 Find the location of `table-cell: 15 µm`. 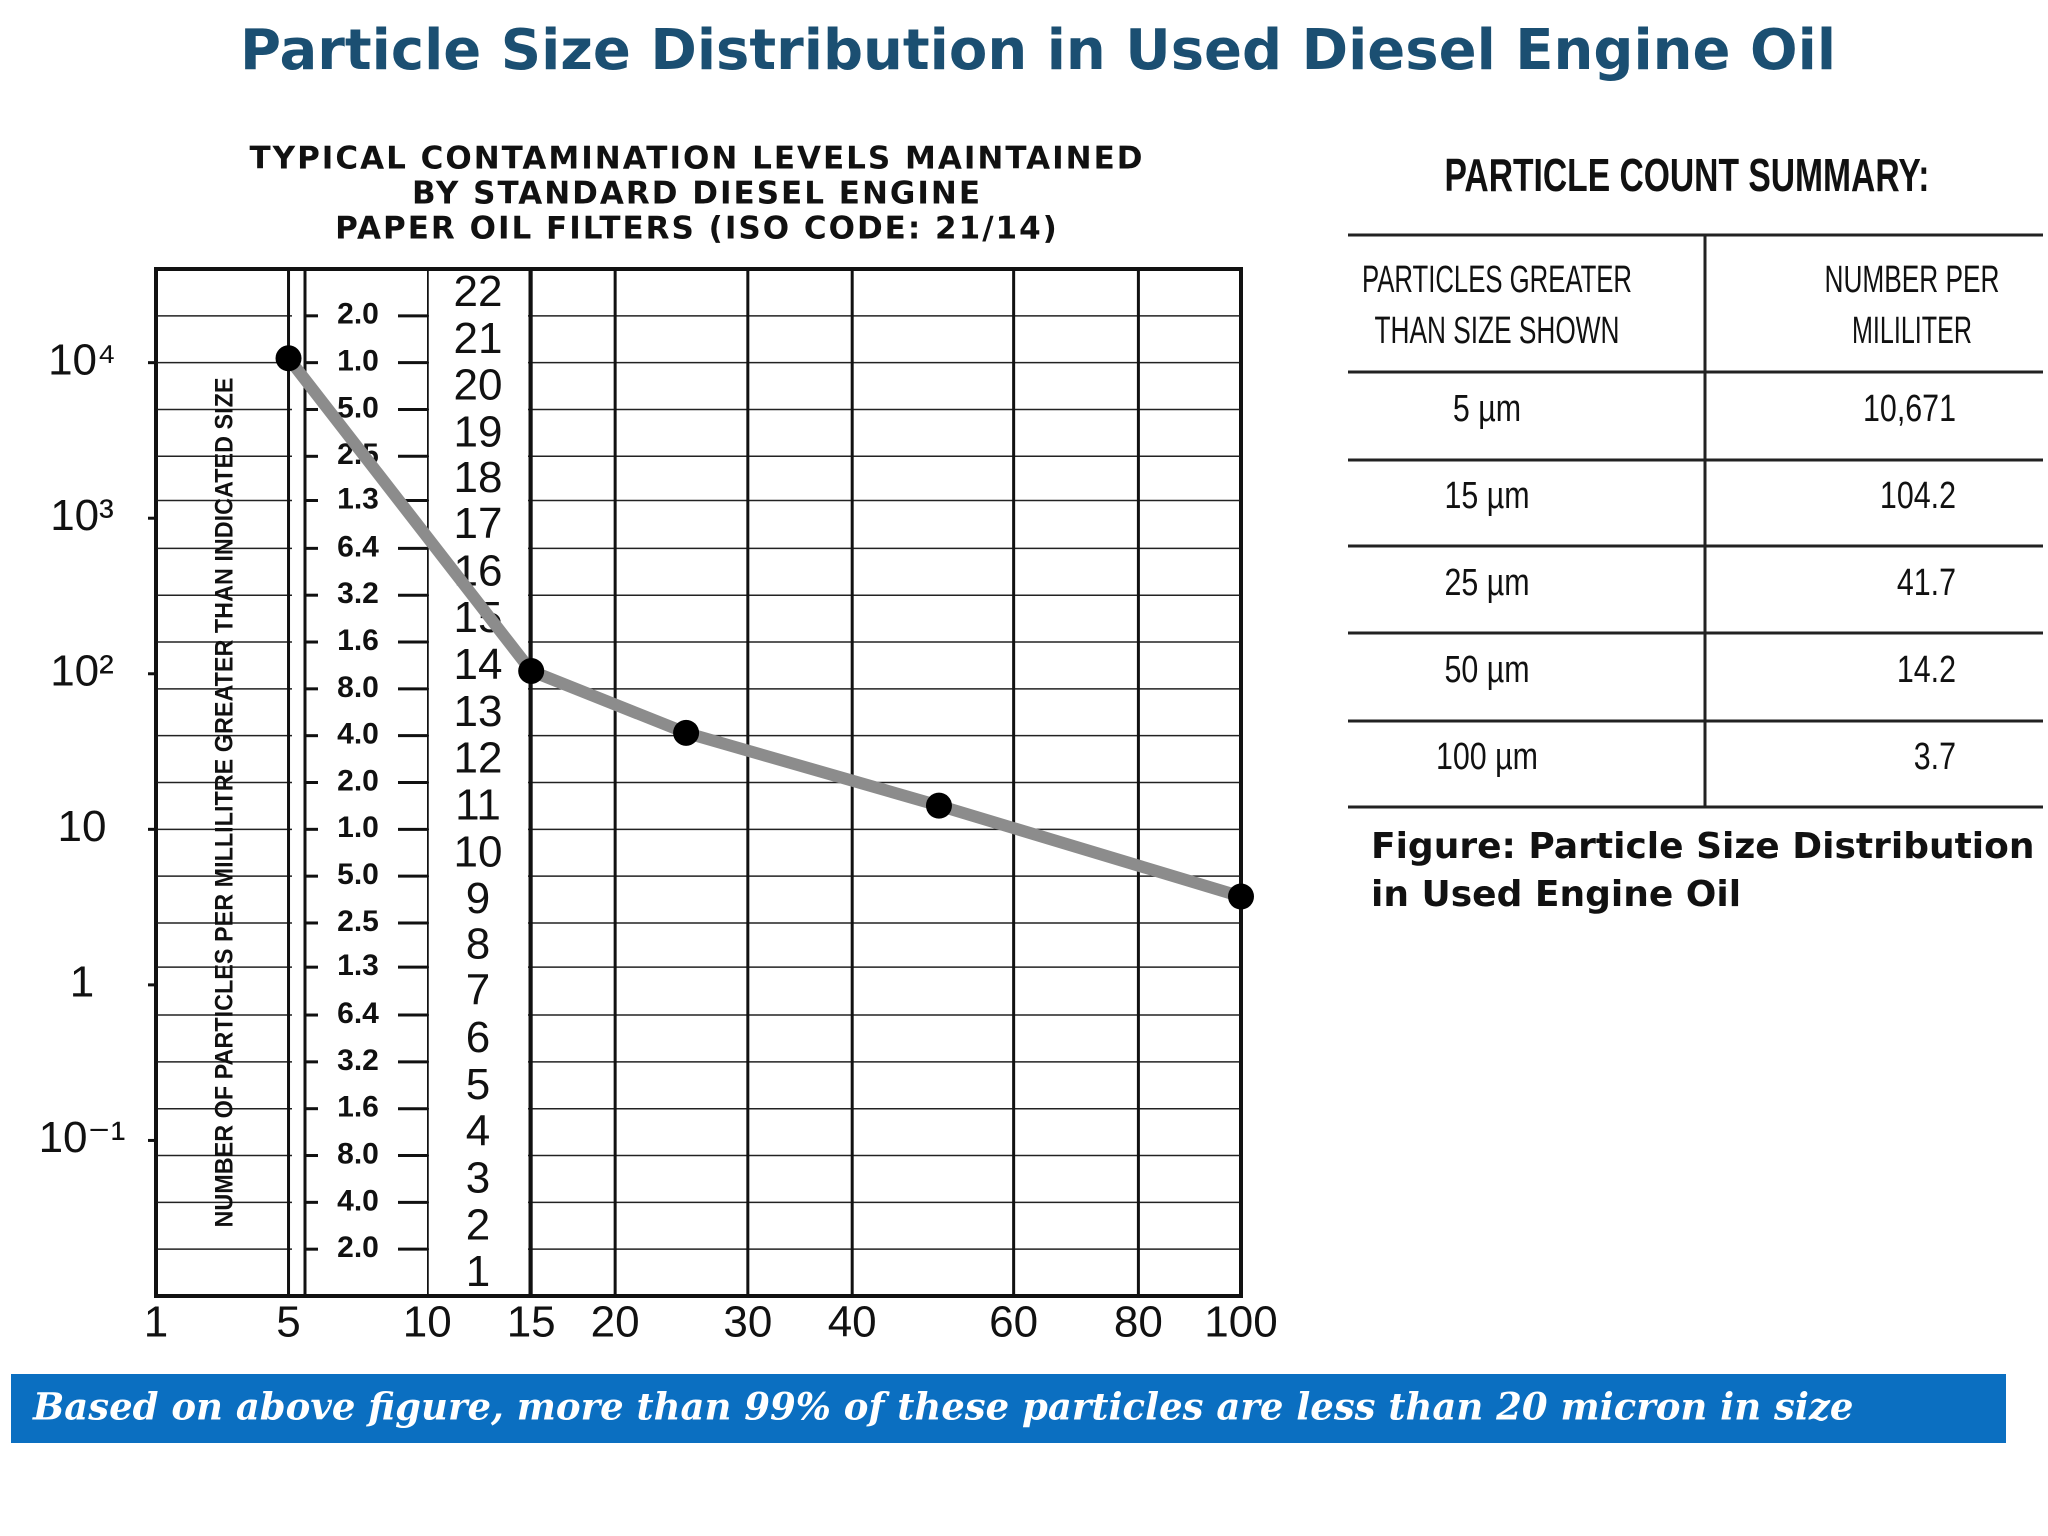

table-cell: 15 µm is located at coordinates (1486, 496).